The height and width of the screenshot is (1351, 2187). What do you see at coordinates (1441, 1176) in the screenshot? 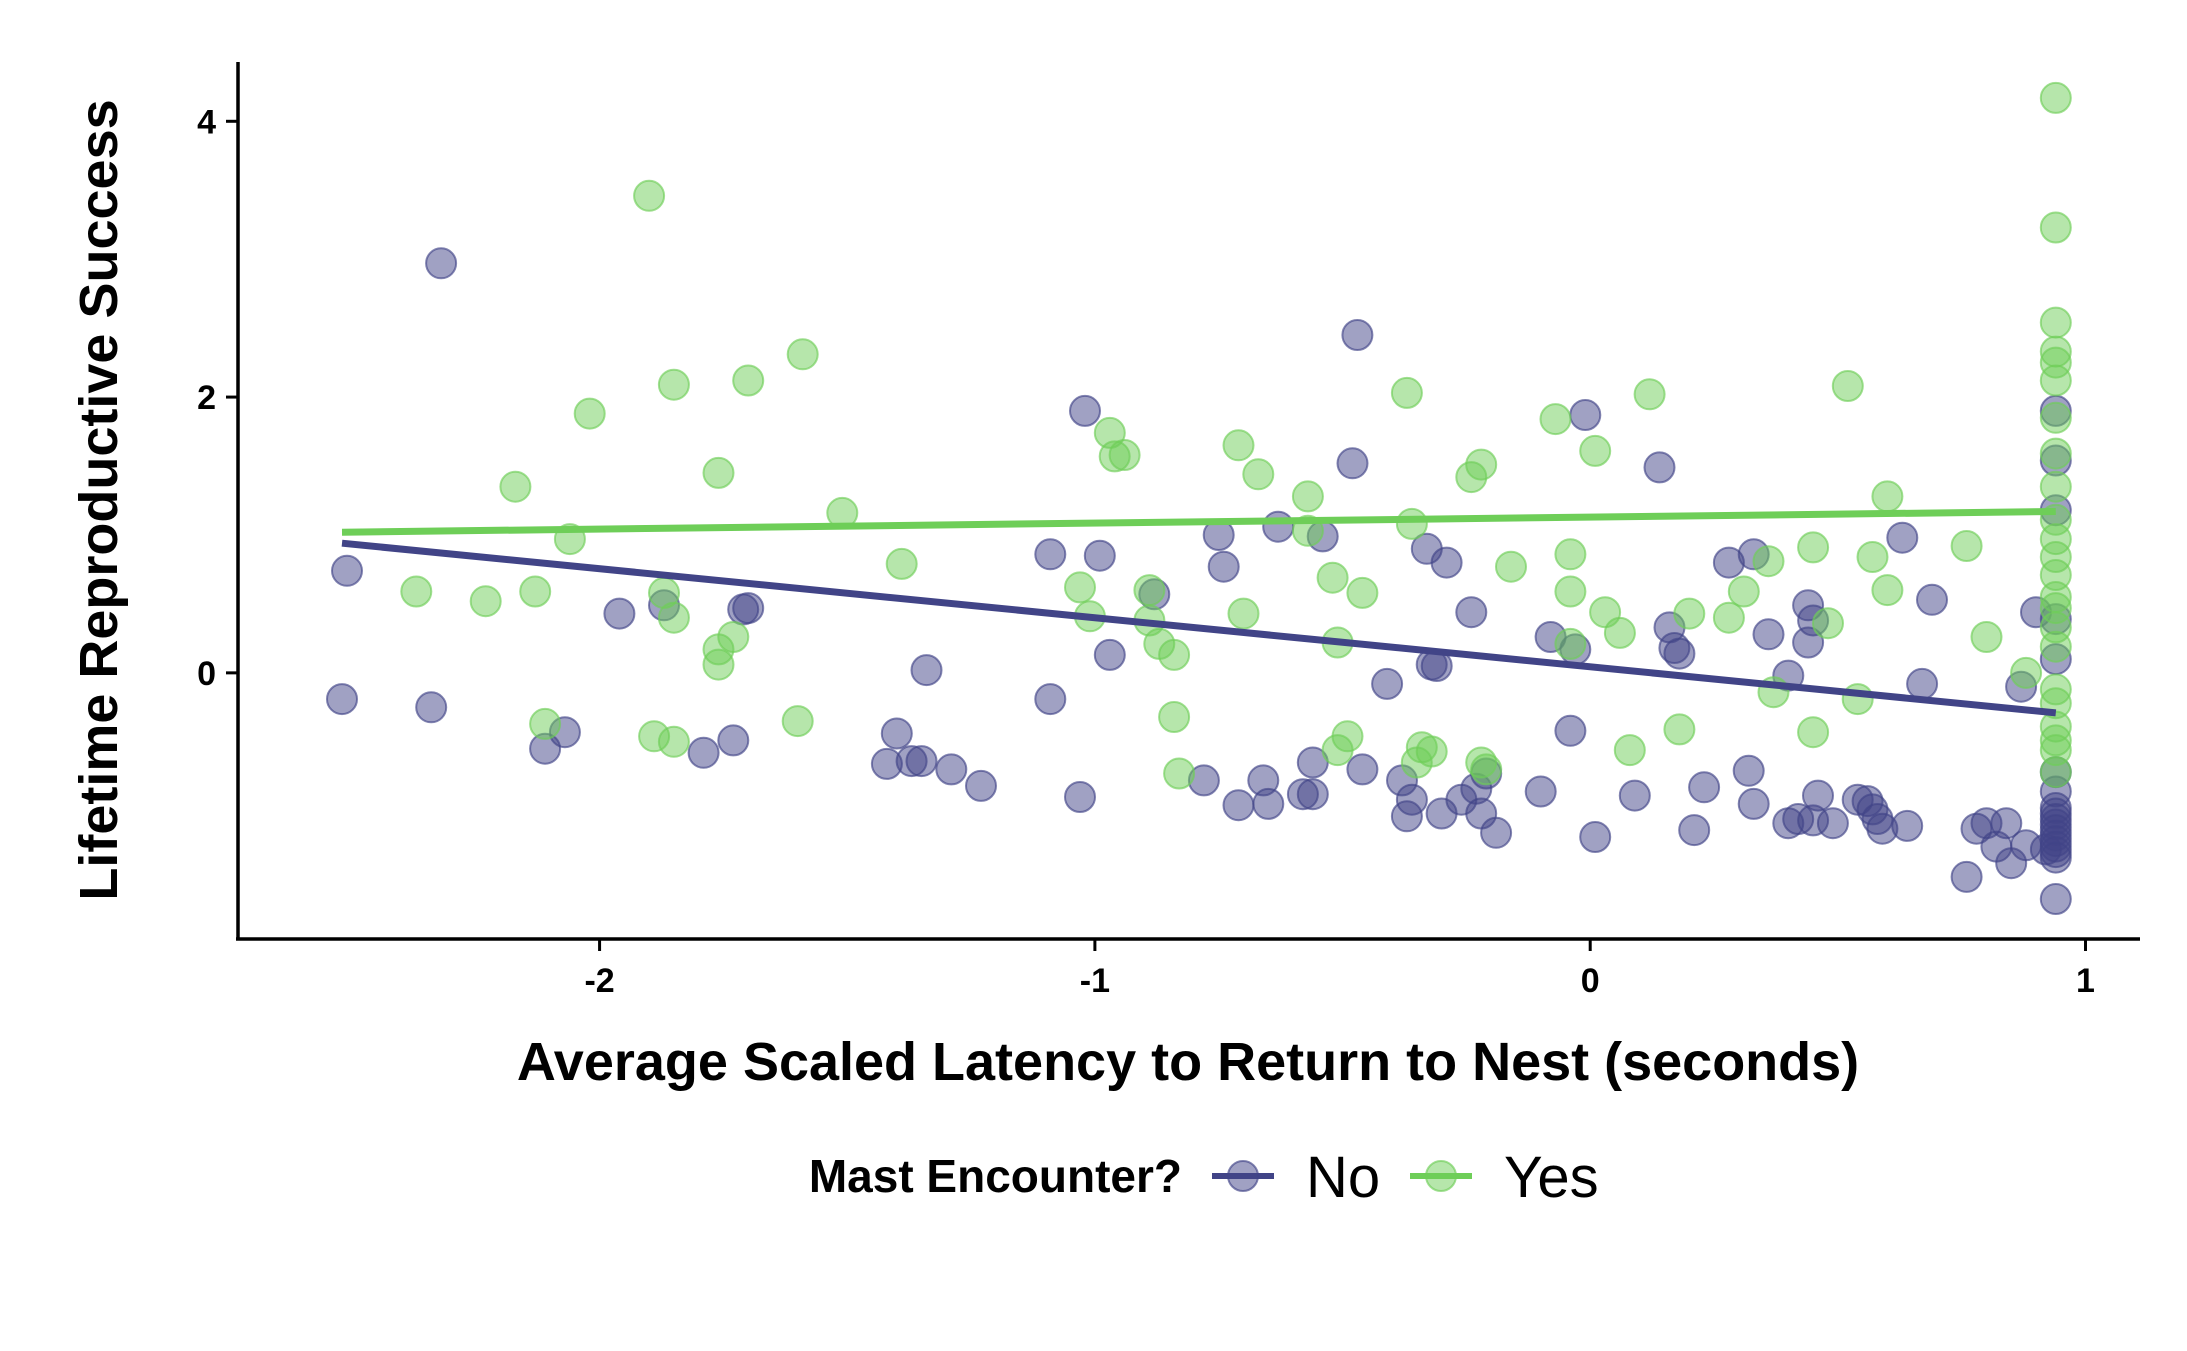
I see `legend-key-point-yes` at bounding box center [1441, 1176].